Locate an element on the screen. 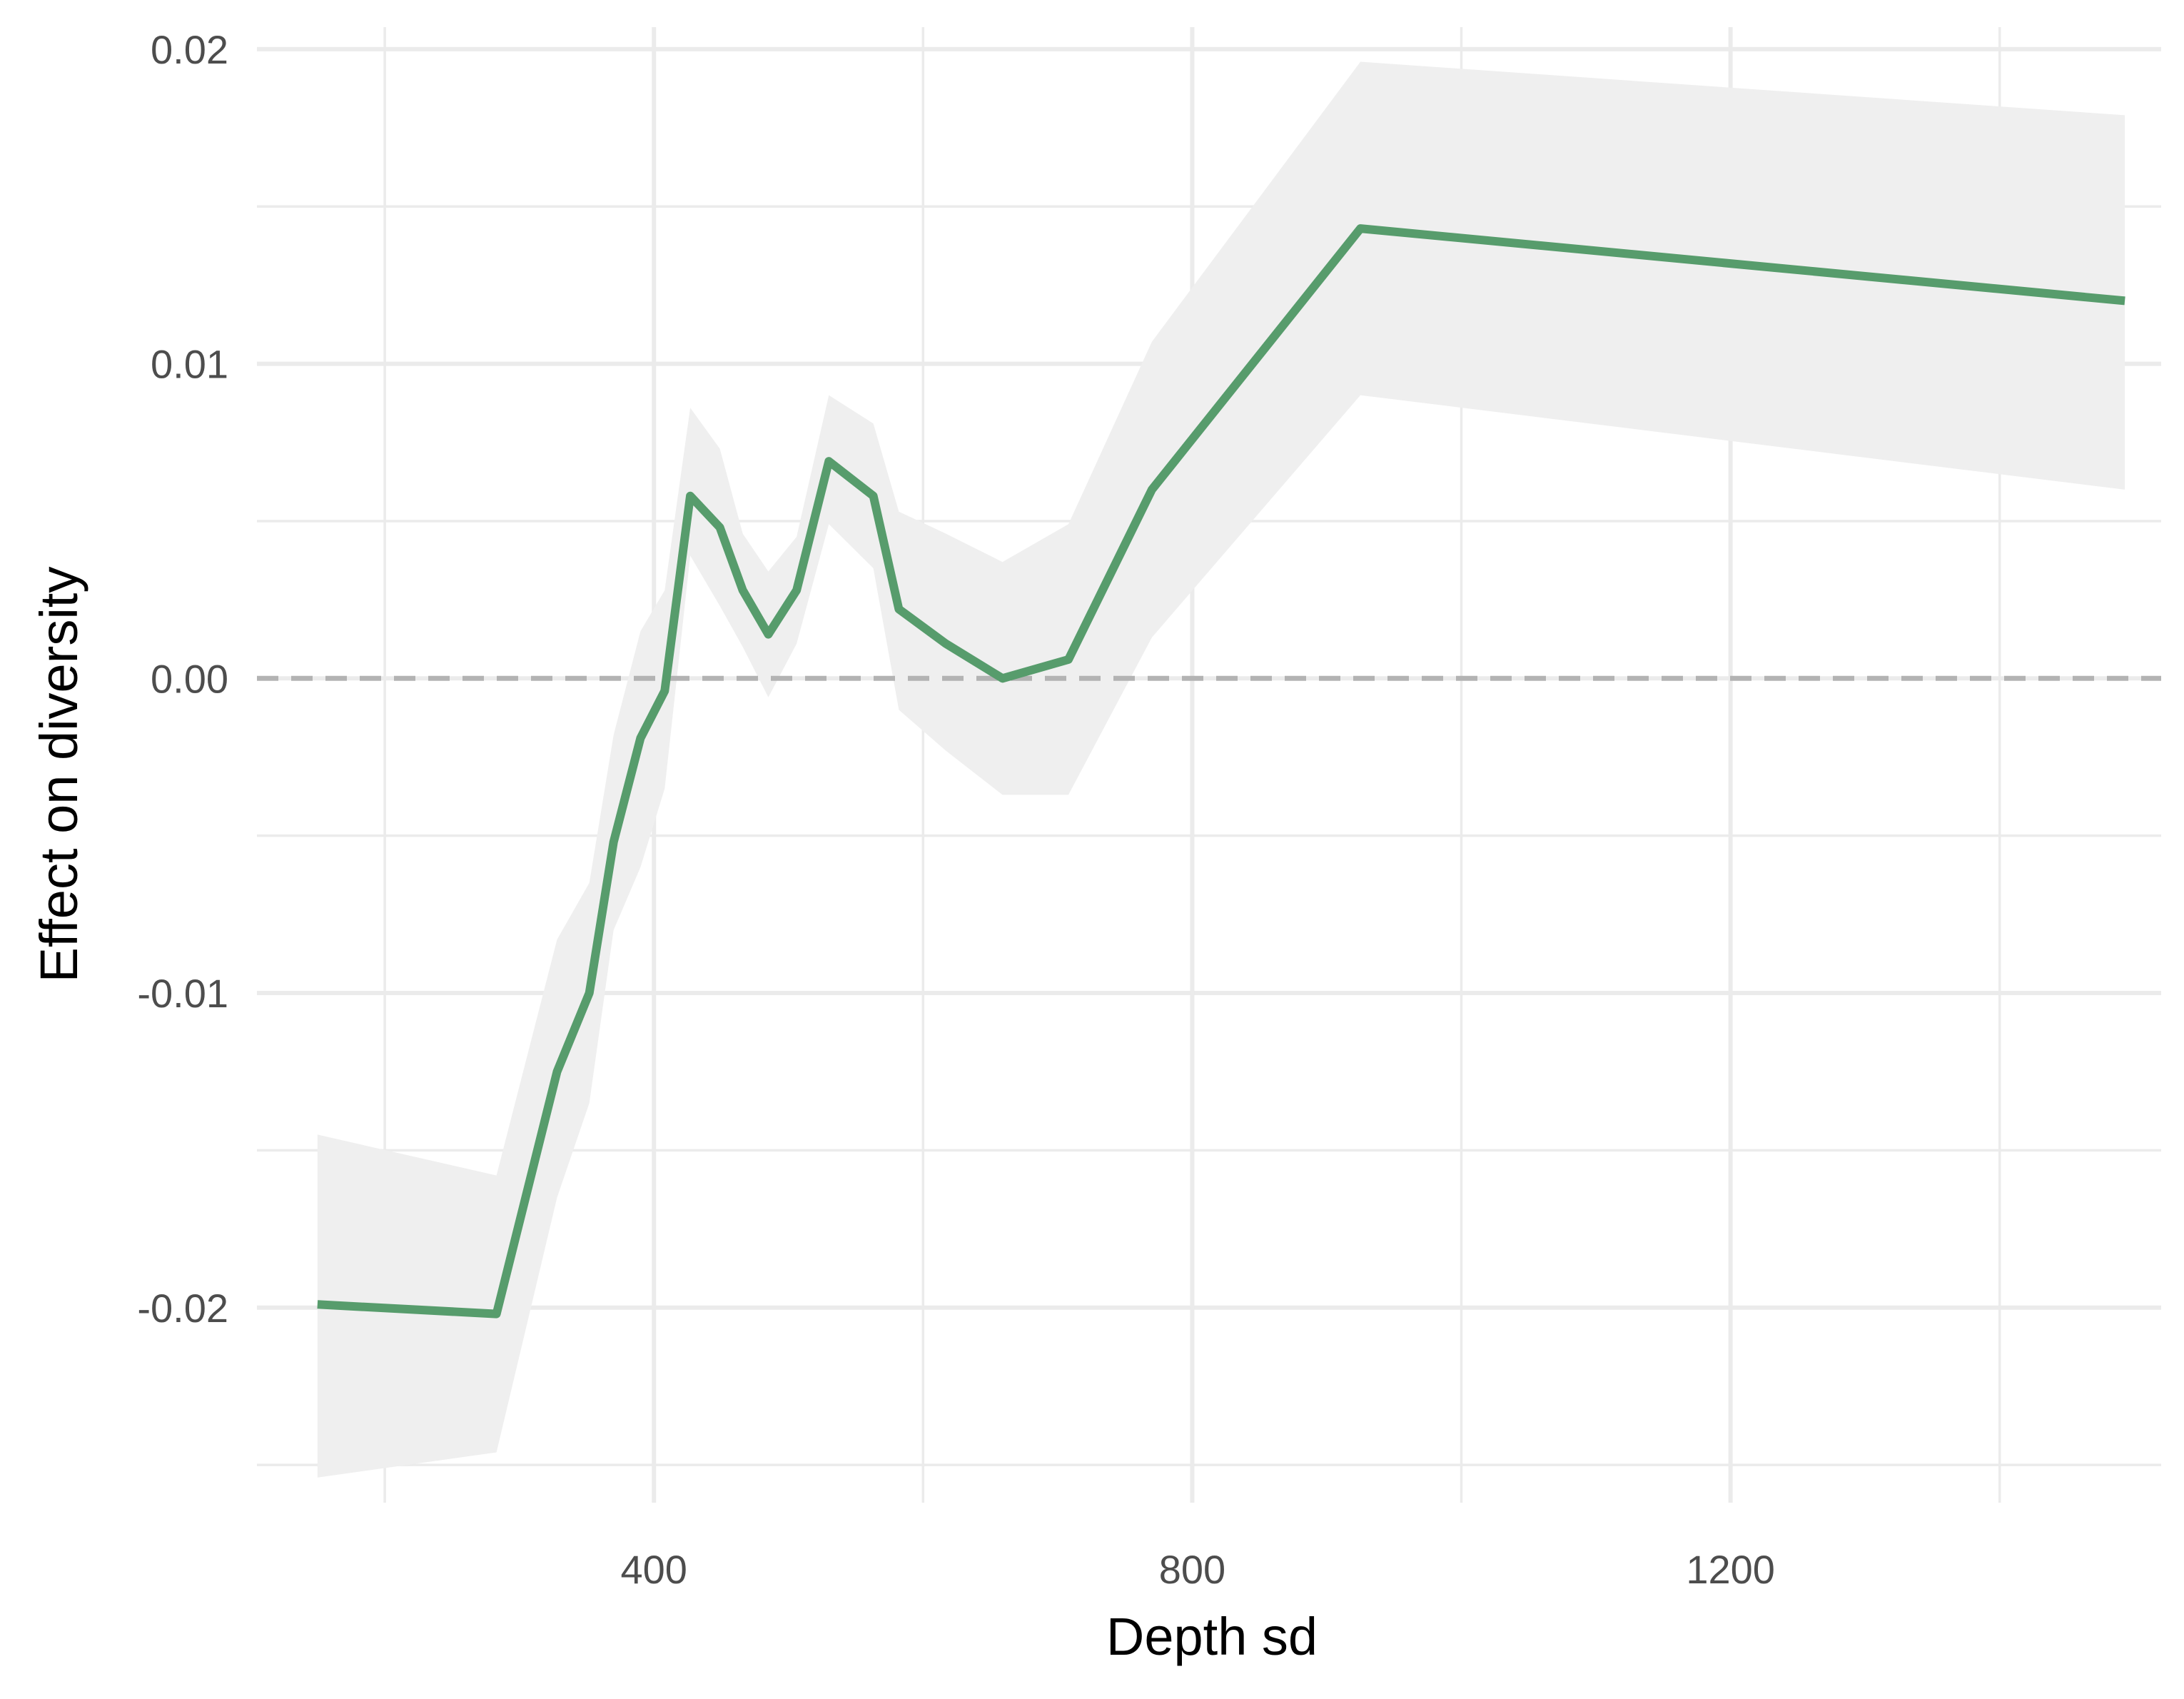 The image size is (2184, 1699). y-tick-label: 0.02 is located at coordinates (189, 50).